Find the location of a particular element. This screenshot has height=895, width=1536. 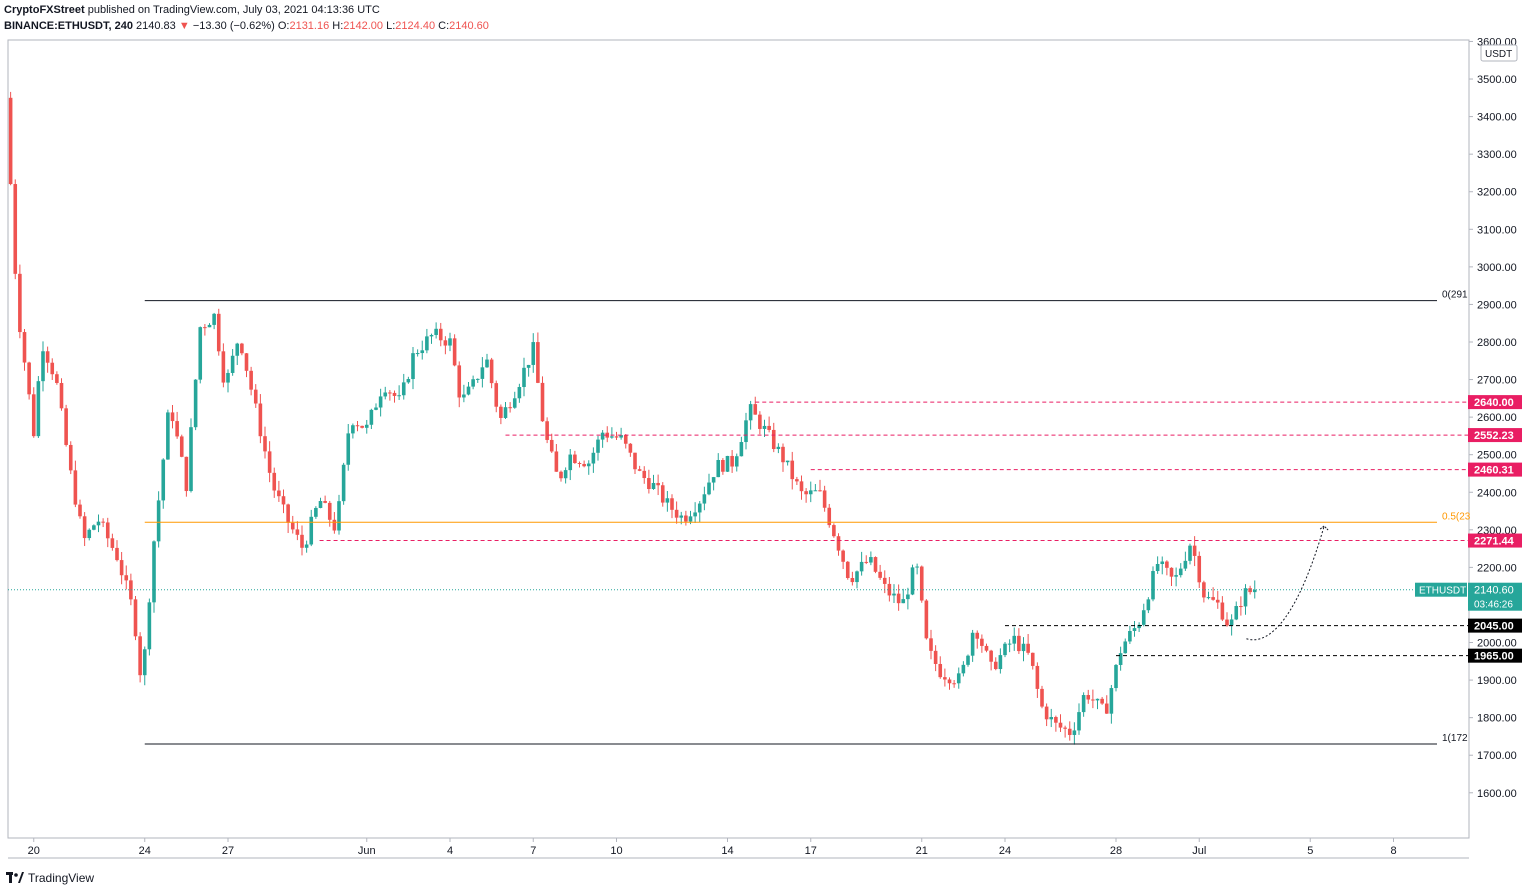

y-tick-label: 2800.00 is located at coordinates (1497, 343).